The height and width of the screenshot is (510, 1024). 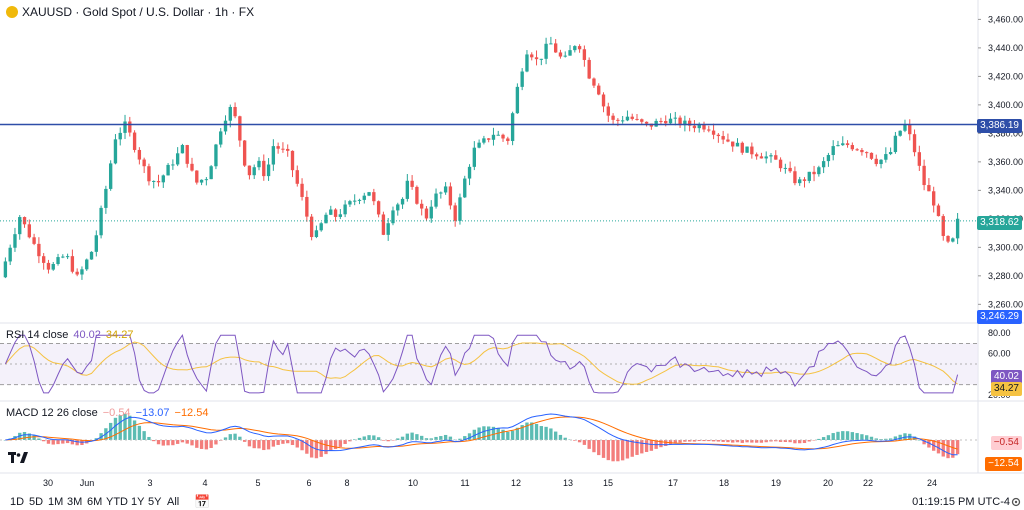 I want to click on timeframe-5y-button: 5Y, so click(x=155, y=502).